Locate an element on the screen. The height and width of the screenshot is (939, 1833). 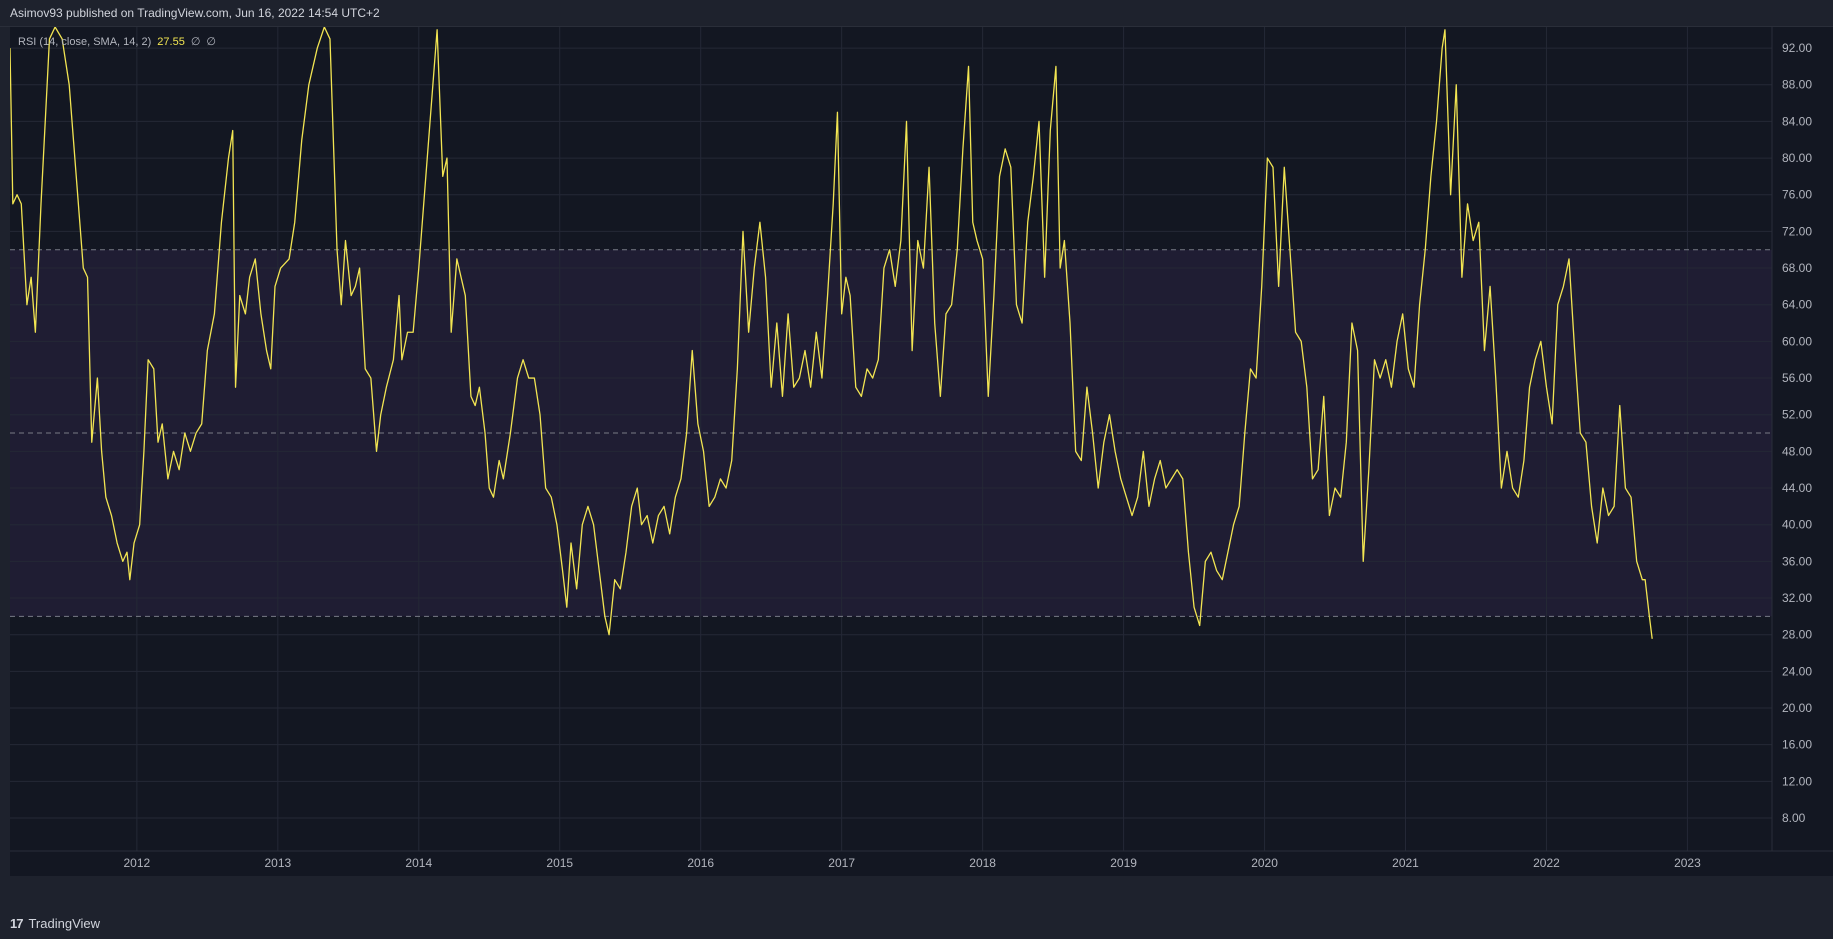
y-tick-label: 72.00 is located at coordinates (1797, 231).